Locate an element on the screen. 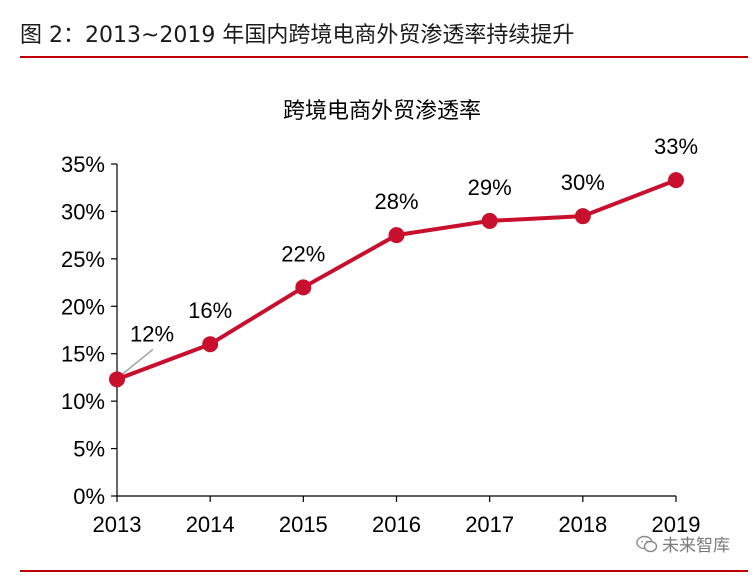  x-tick-label: 2015 is located at coordinates (303, 524).